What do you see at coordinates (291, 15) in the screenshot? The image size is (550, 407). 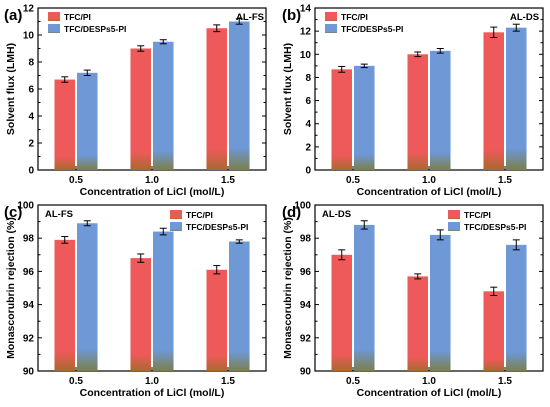 I see `panel-label: (b)` at bounding box center [291, 15].